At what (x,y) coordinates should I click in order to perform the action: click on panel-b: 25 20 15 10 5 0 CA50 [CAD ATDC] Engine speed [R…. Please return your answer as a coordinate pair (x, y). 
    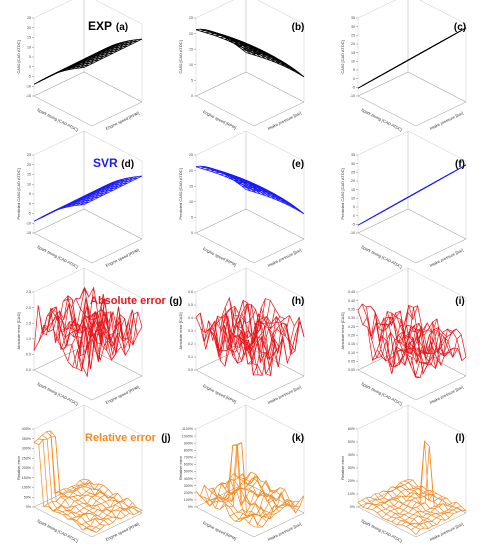
    Looking at the image, I should click on (241, 65).